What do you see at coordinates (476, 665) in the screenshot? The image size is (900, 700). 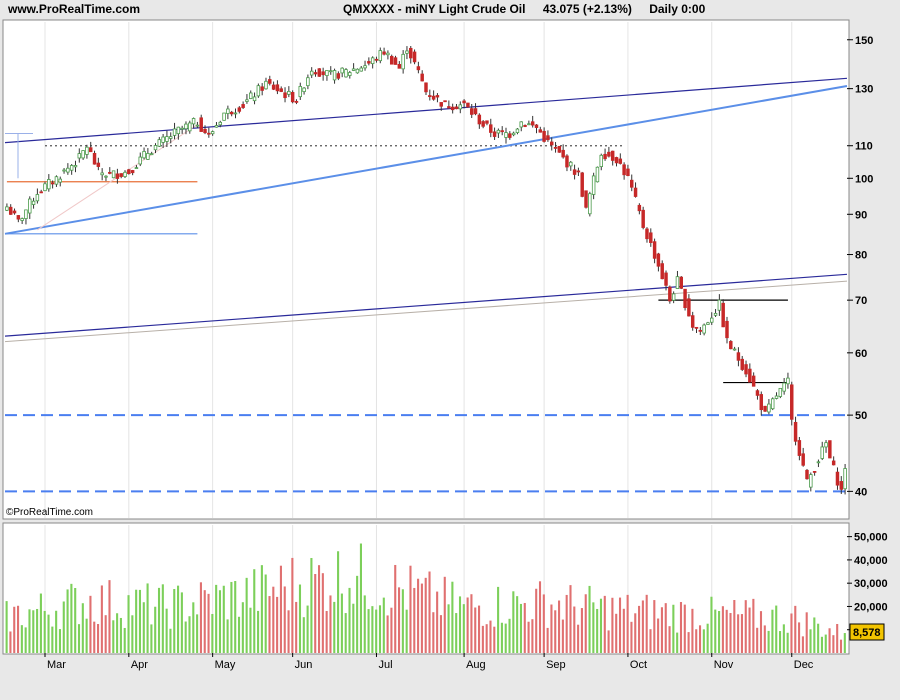 I see `month-tick-label: Aug` at bounding box center [476, 665].